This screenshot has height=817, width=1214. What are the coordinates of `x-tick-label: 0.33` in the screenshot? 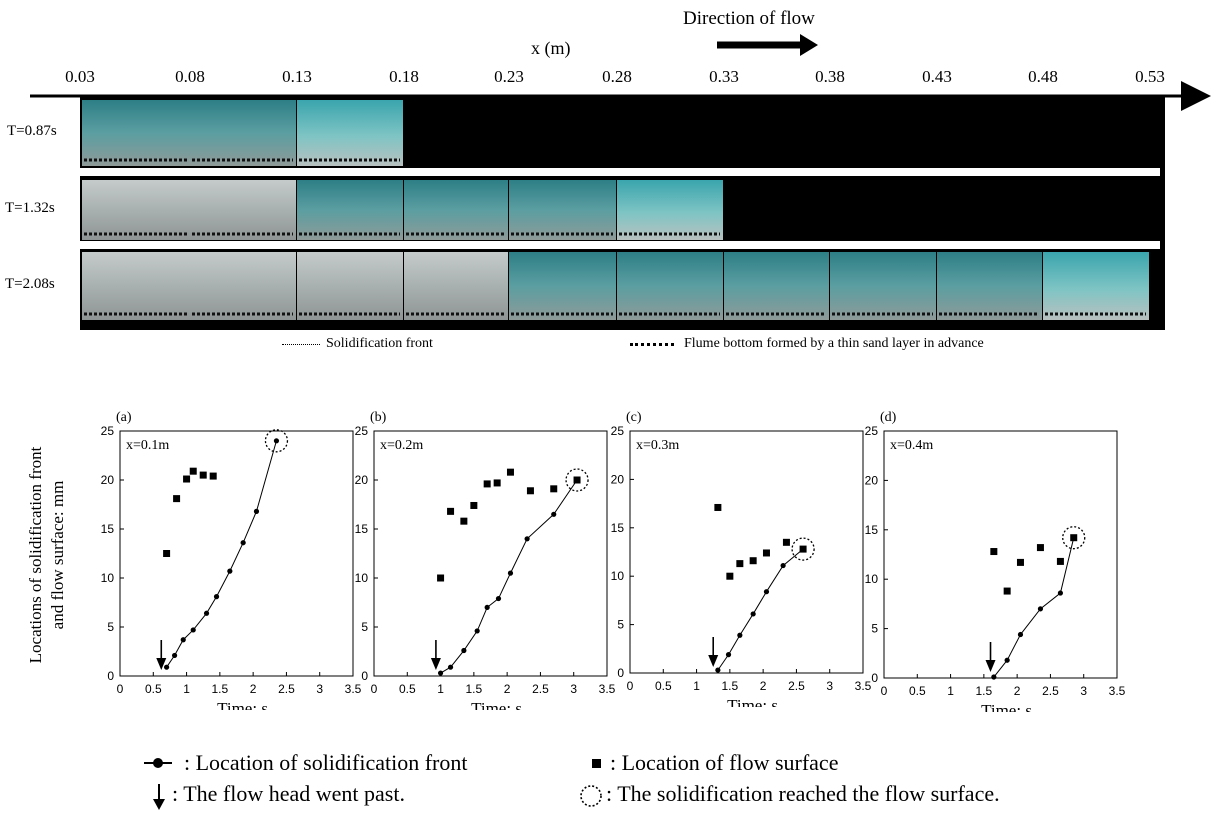 It's located at (724, 76).